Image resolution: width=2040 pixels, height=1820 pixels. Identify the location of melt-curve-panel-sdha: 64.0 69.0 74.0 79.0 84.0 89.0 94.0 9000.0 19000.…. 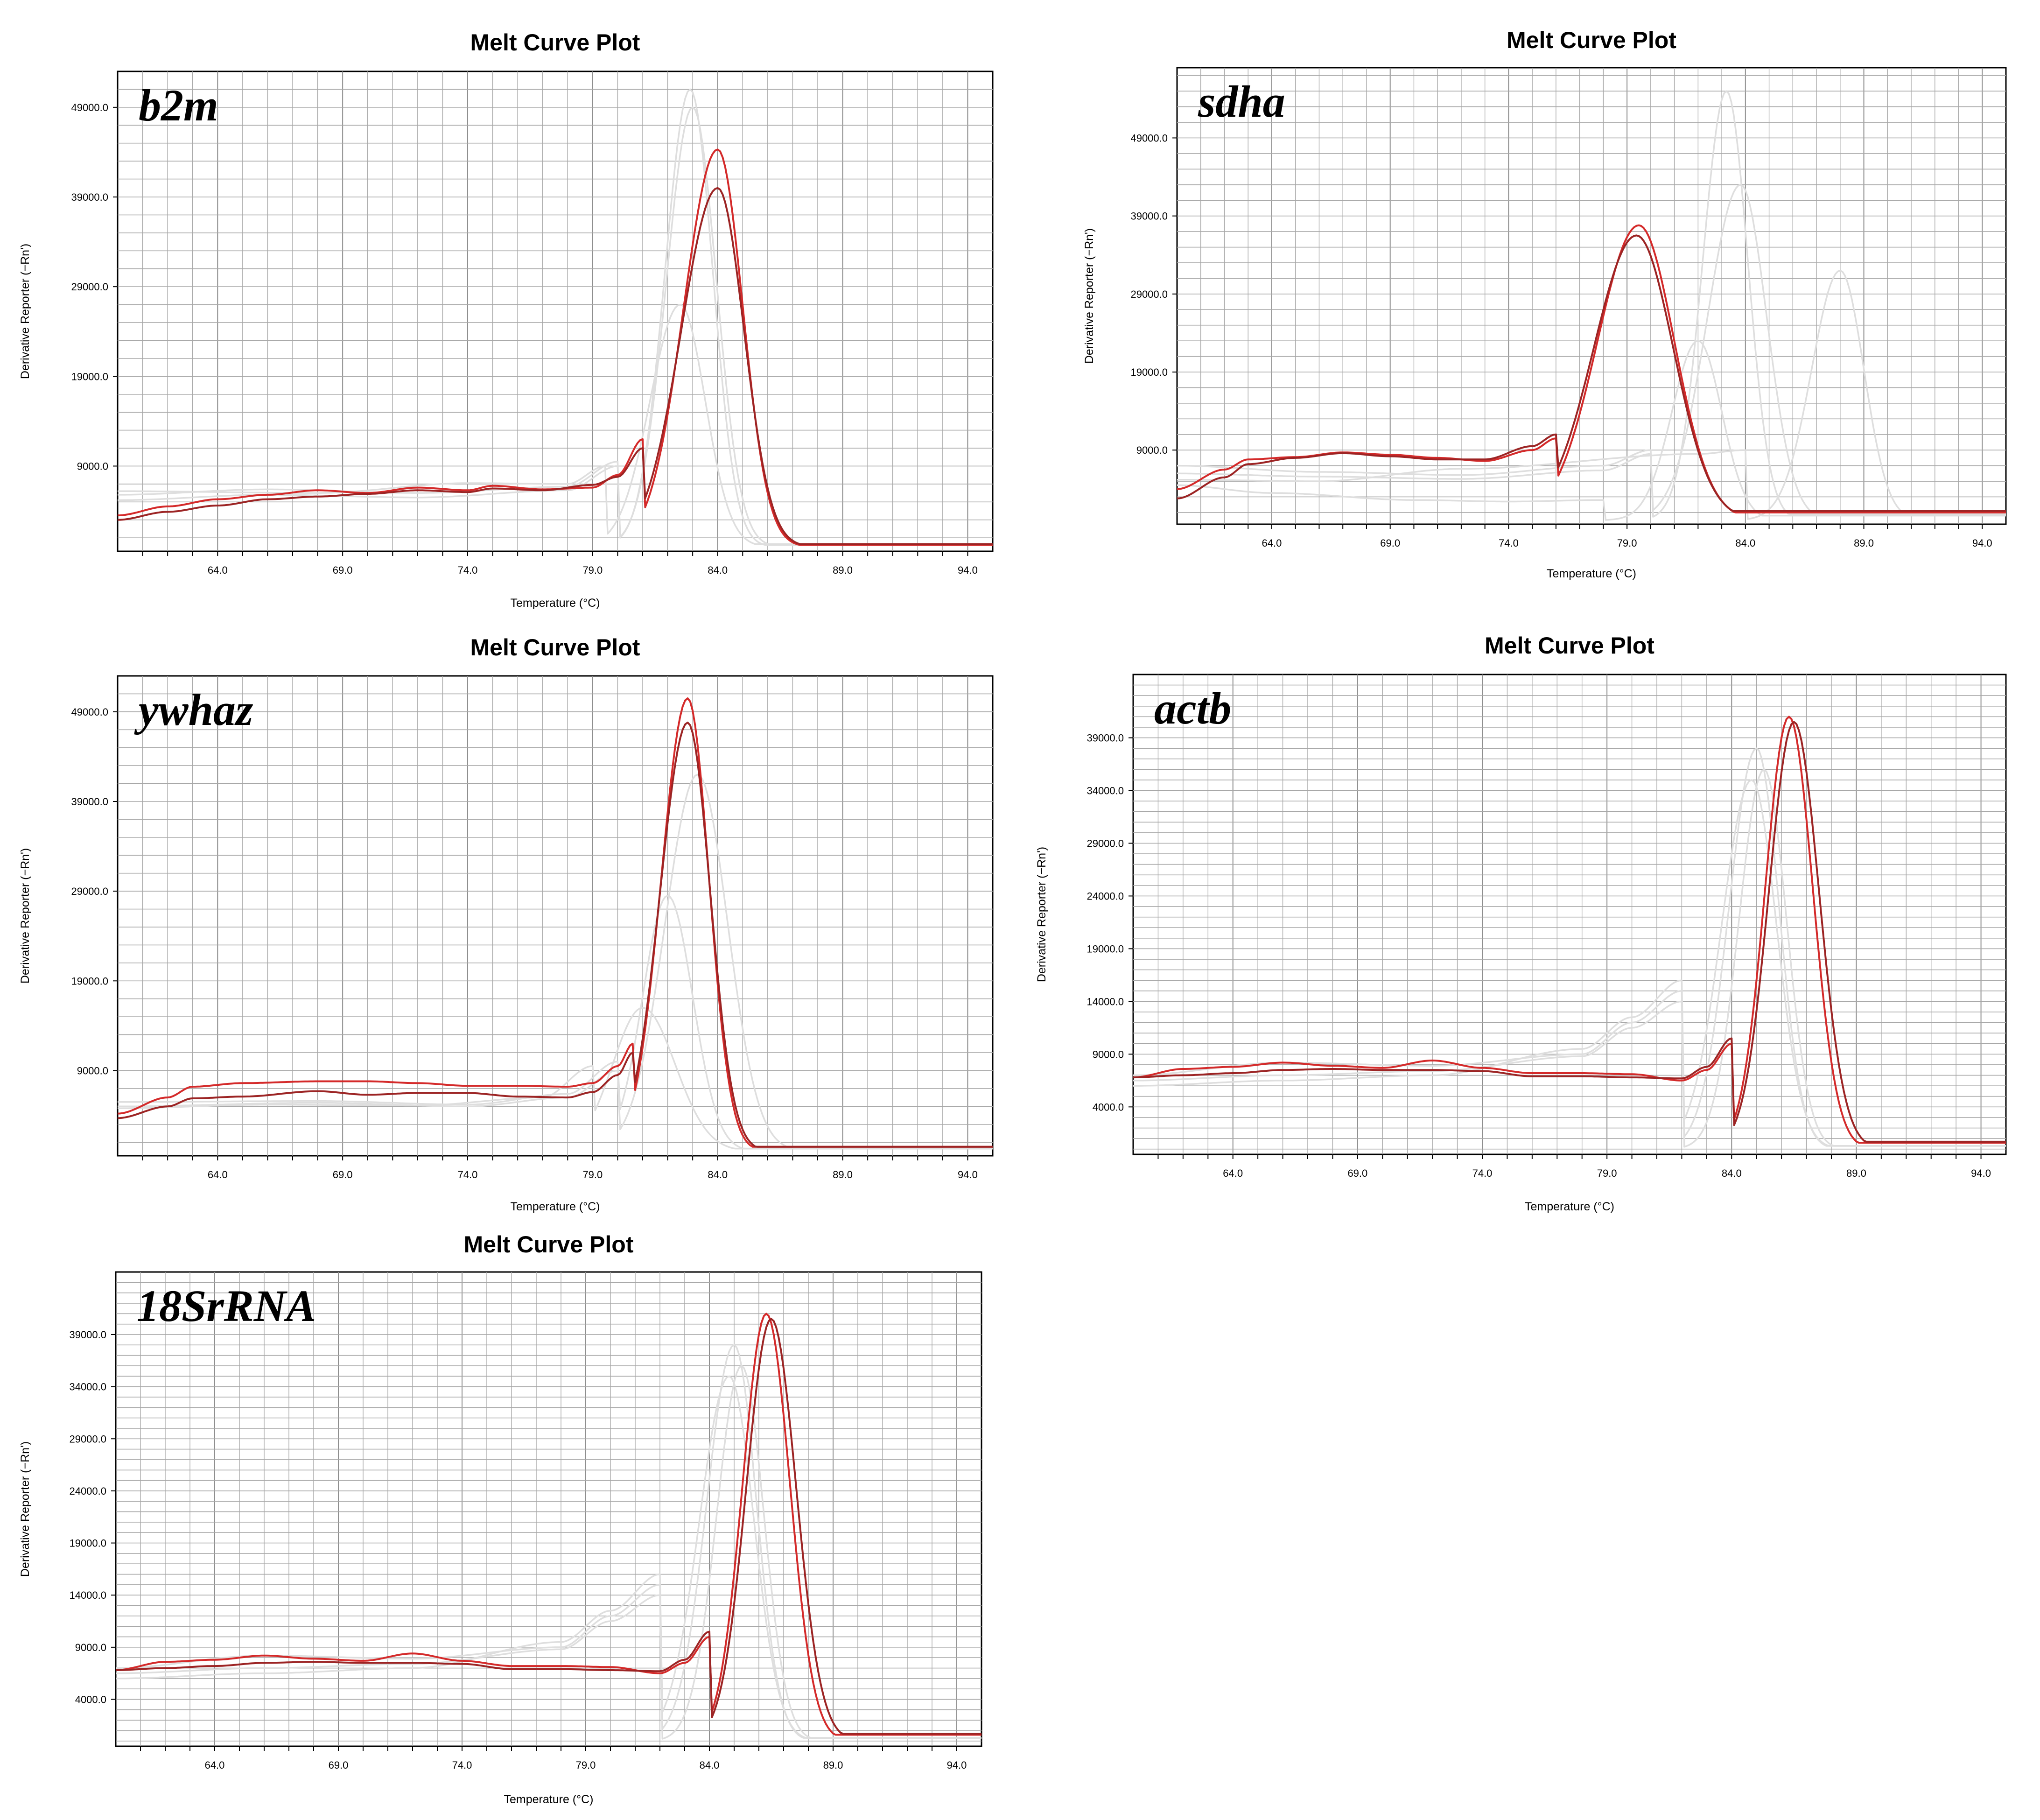
(1545, 303).